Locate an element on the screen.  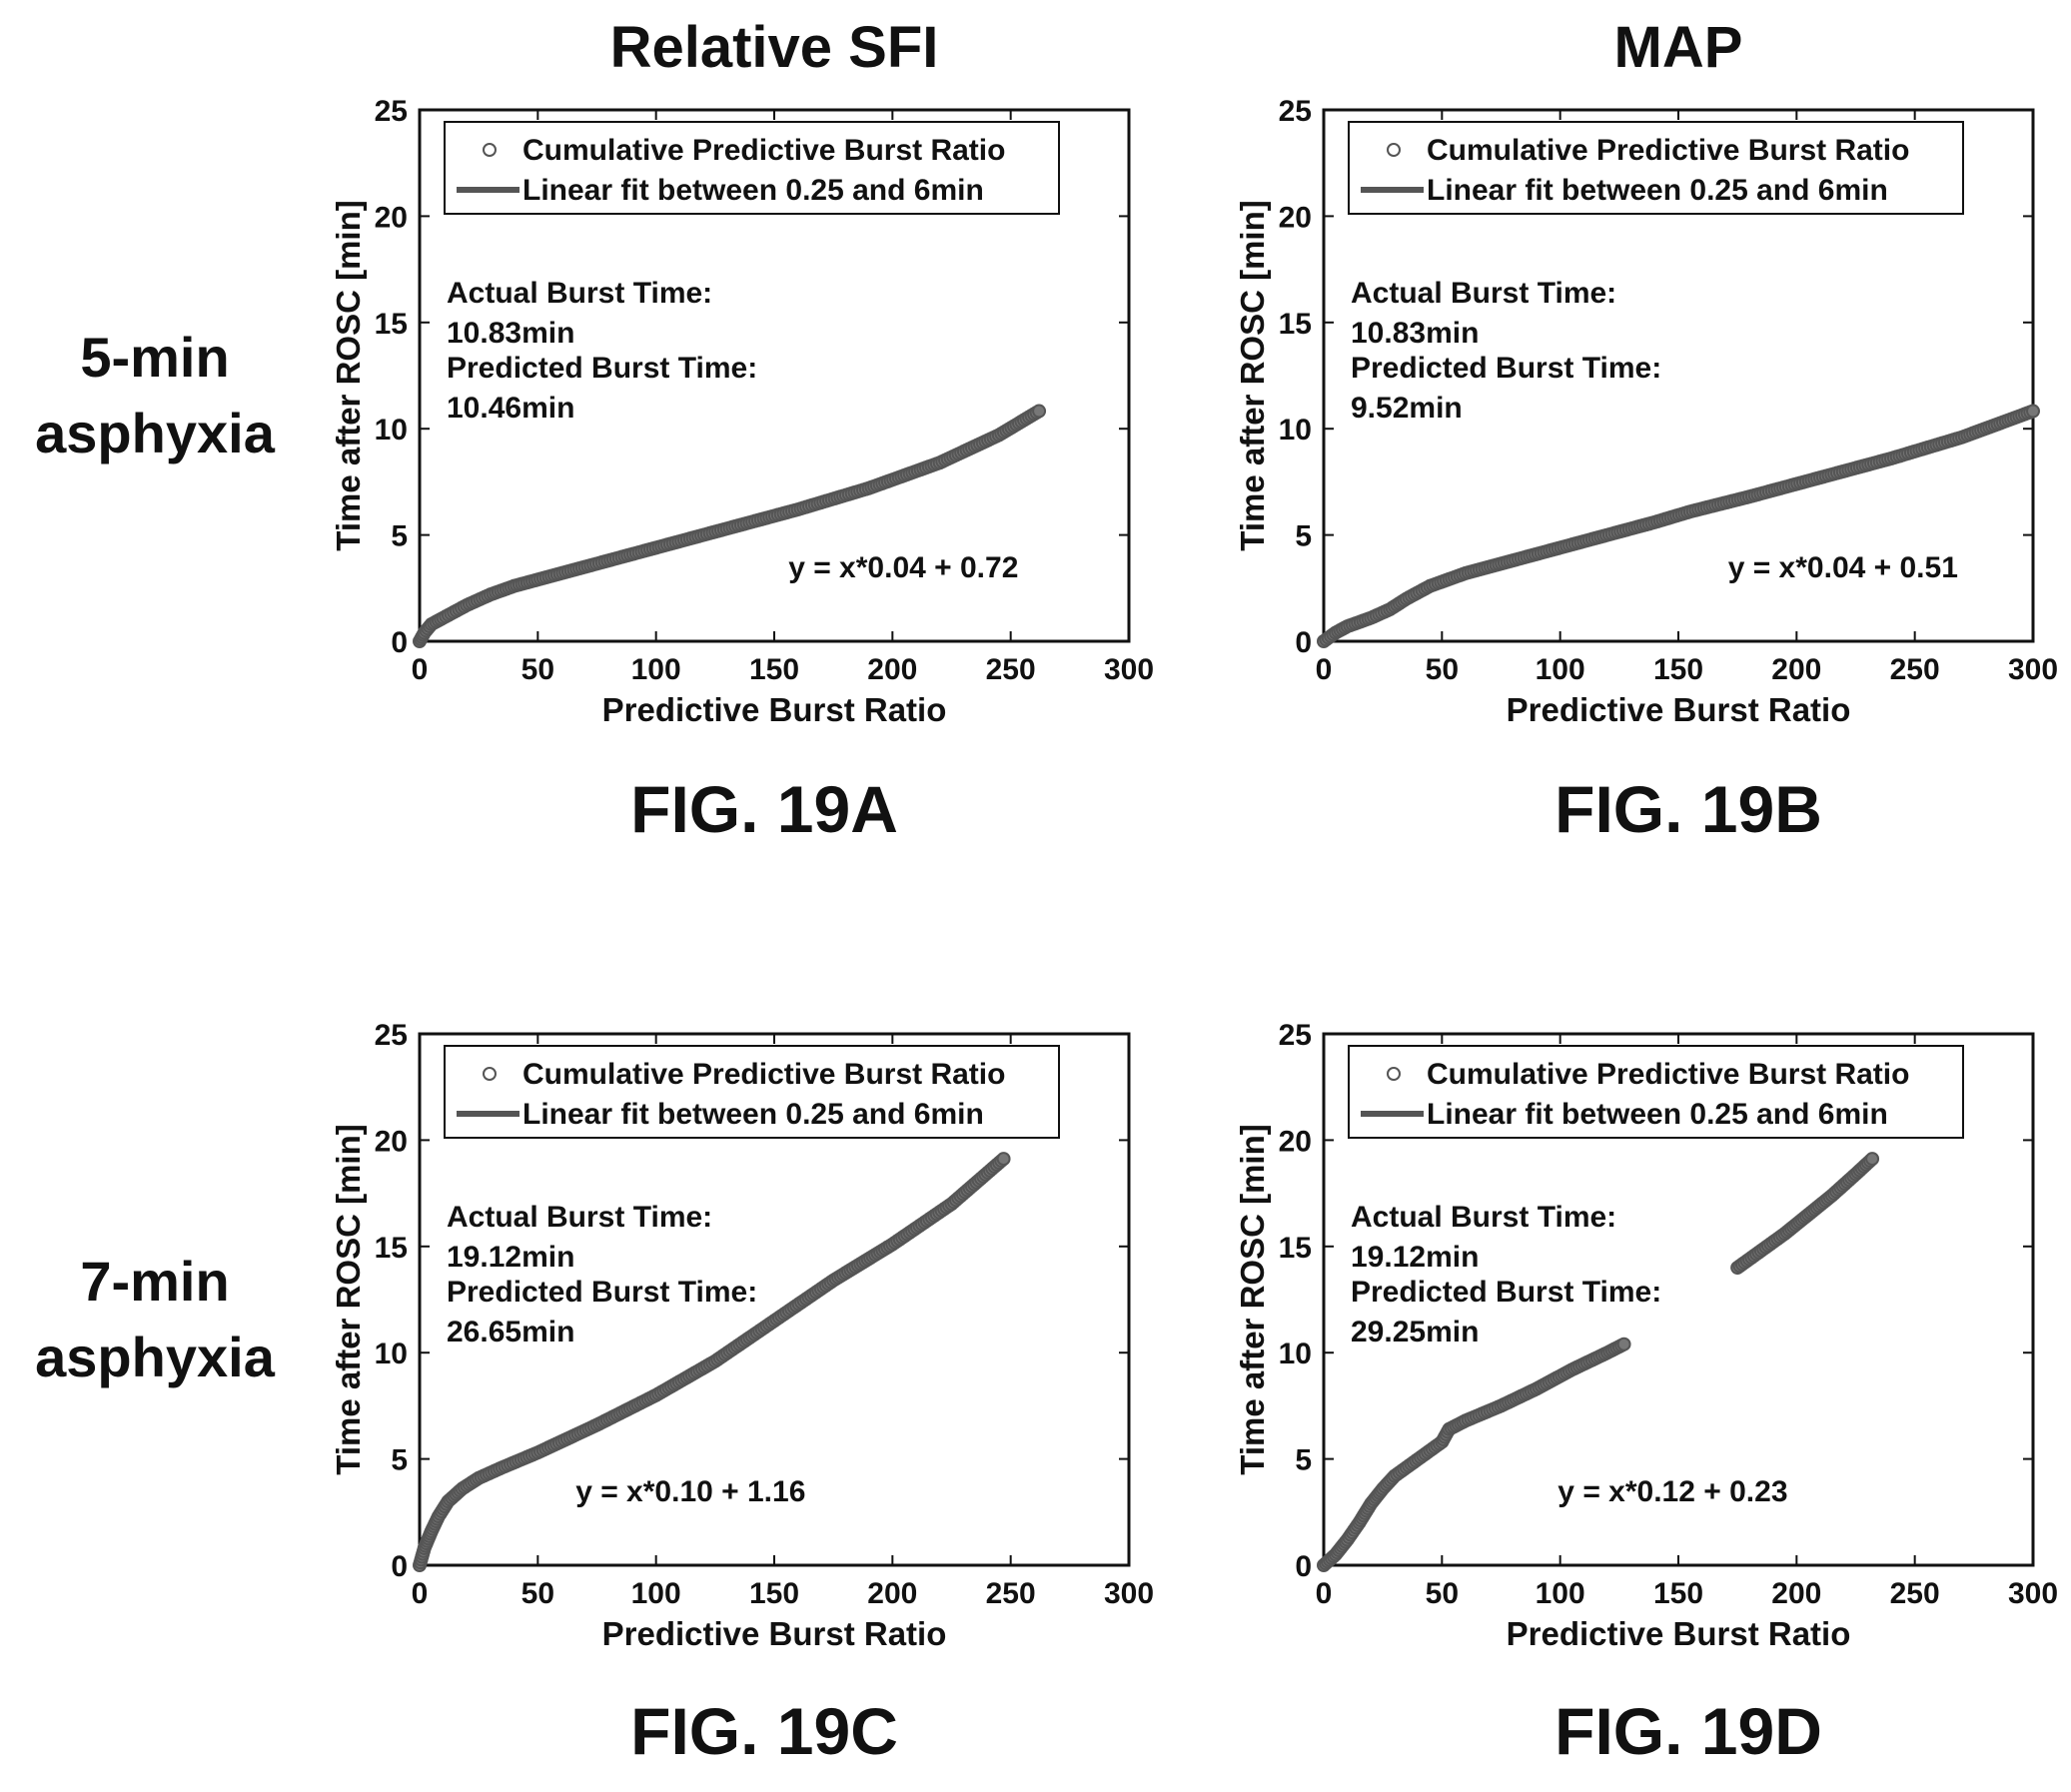
fit-equation: y = x*0.10 + 1.16 is located at coordinates (690, 1491).